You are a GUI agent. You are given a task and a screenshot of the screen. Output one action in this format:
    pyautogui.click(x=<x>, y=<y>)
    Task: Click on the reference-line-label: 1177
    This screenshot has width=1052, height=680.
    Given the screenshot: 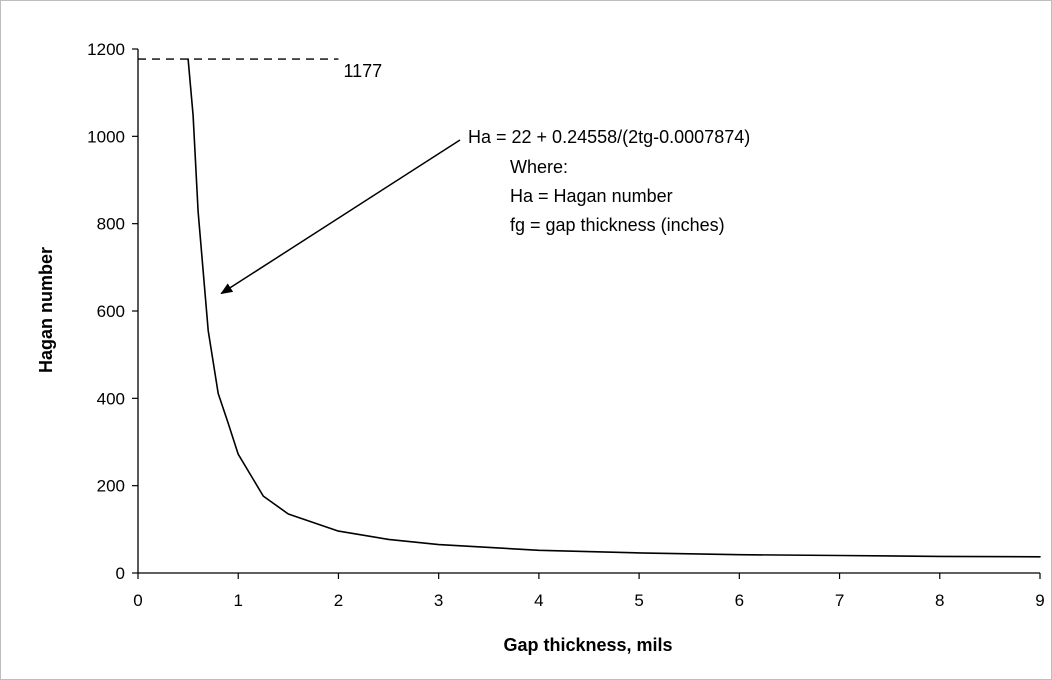 What is the action you would take?
    pyautogui.click(x=362, y=71)
    